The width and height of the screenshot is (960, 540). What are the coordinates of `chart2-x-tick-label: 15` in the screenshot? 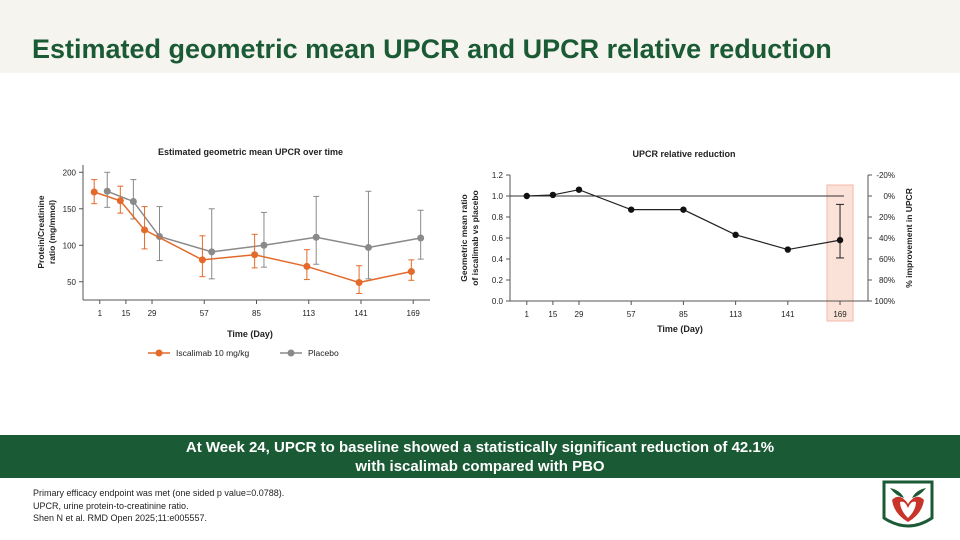 It's located at (552, 314).